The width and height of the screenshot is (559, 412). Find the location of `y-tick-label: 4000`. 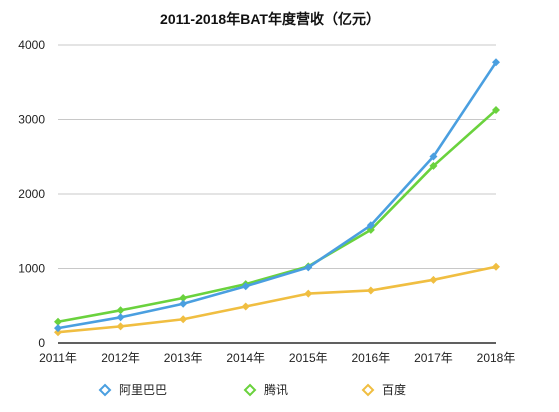

y-tick-label: 4000 is located at coordinates (31, 45).